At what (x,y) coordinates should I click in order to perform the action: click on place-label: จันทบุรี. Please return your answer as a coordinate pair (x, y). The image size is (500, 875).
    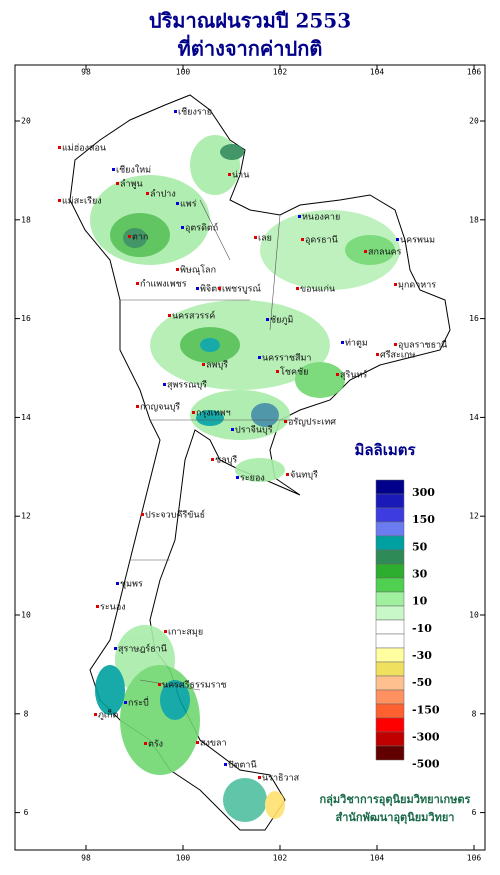
    Looking at the image, I should click on (304, 475).